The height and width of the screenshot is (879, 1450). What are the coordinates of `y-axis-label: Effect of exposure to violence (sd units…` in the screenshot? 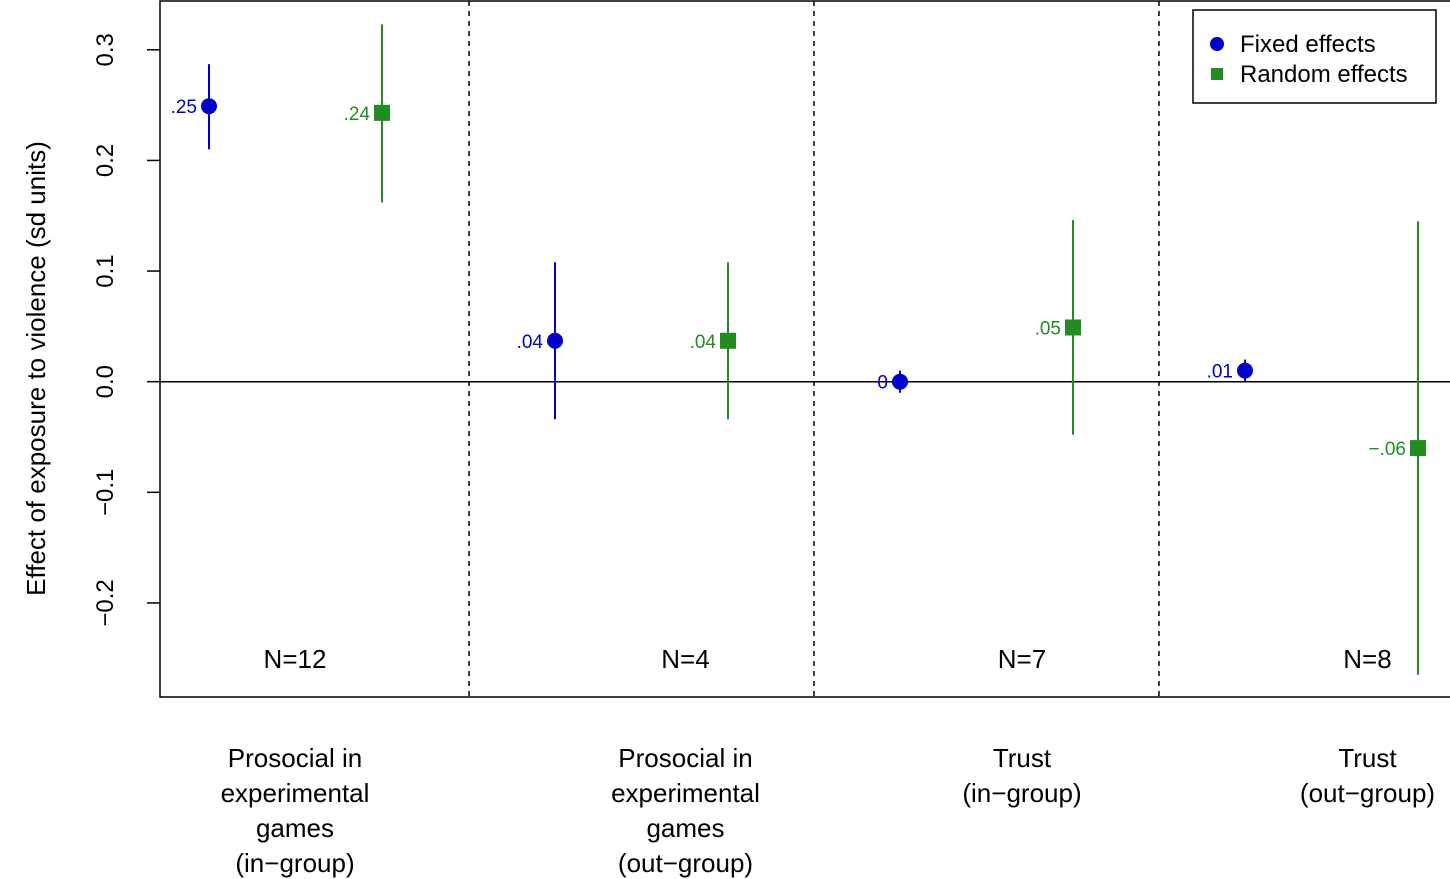 It's located at (36, 368).